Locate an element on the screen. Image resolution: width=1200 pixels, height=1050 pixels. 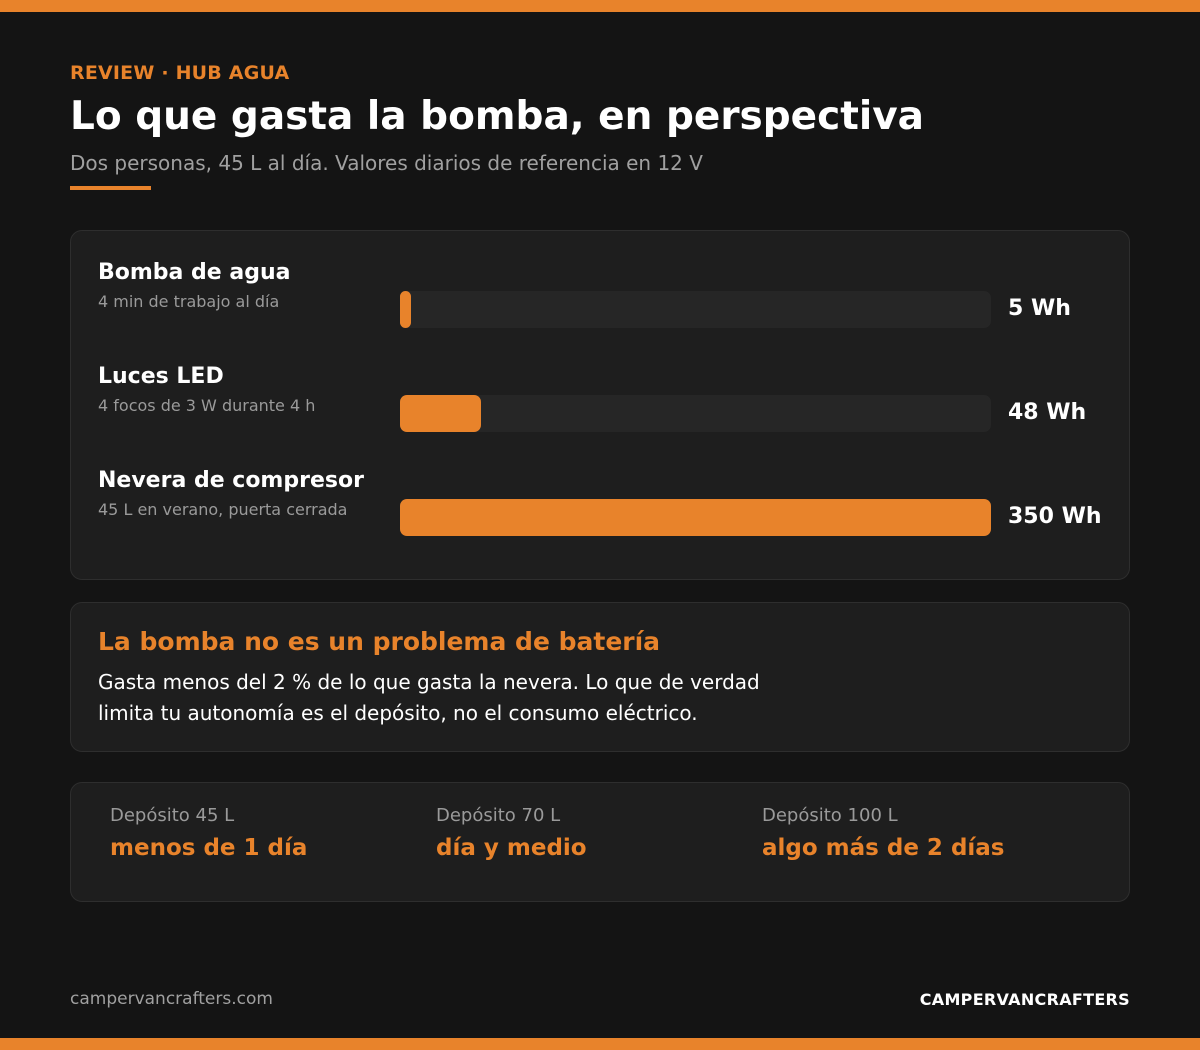
tank-item: Depósito 70 L día y medio is located at coordinates (596, 833).